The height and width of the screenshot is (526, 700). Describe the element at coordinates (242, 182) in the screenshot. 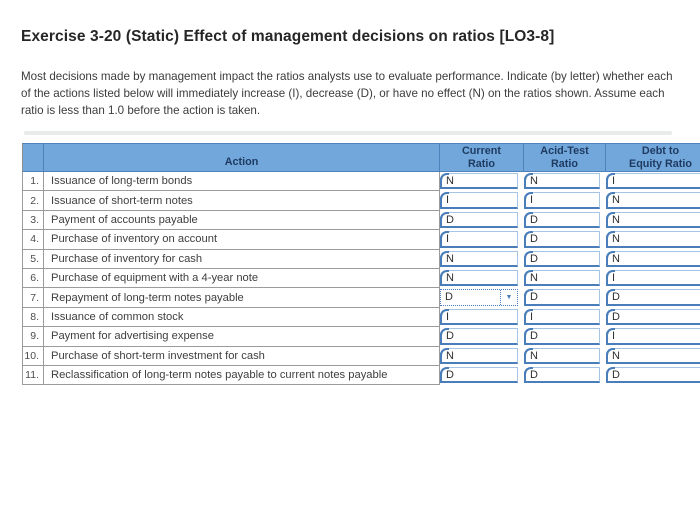

I see `action-cell: Issuance of long-term bonds` at that location.